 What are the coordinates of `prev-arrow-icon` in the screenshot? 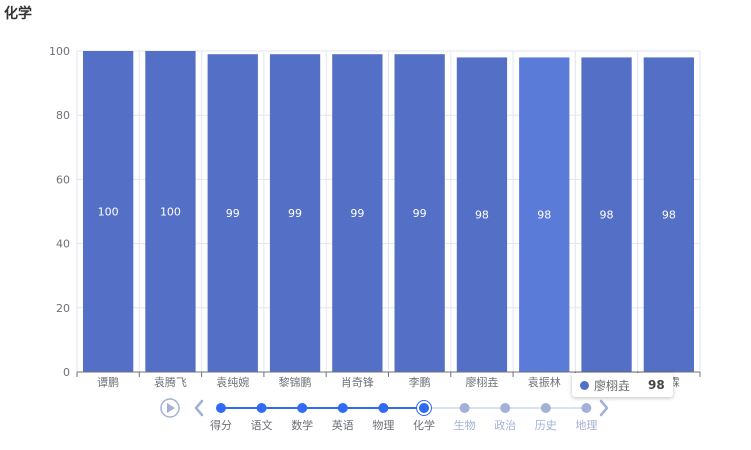 It's located at (199, 408).